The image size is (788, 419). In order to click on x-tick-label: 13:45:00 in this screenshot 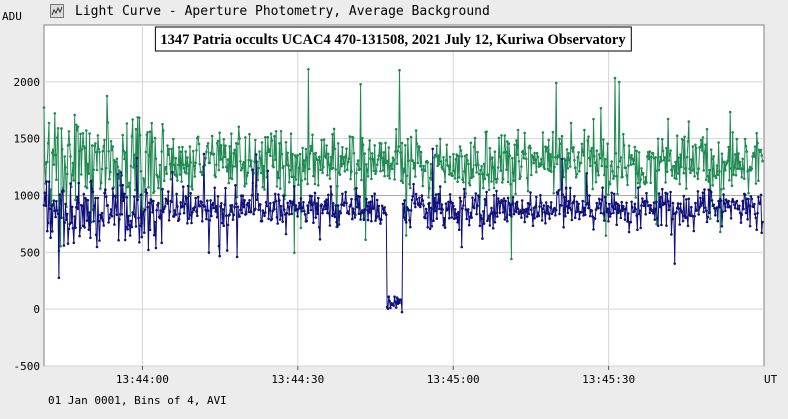, I will do `click(453, 379)`.